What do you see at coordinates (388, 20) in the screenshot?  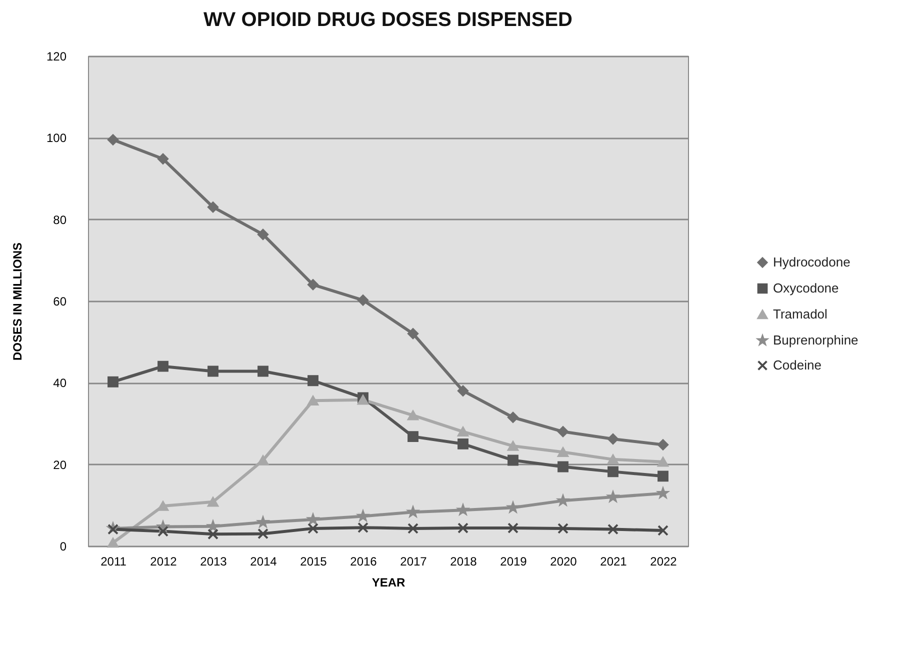 I see `chart-title: WV OPIOID DRUG DOSES DISPENSED` at bounding box center [388, 20].